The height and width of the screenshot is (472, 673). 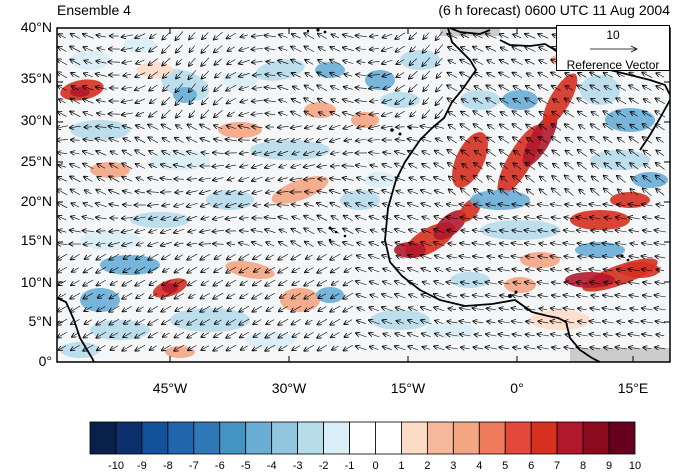 I want to click on lon-tick-label-45w: 45°W, so click(x=170, y=388).